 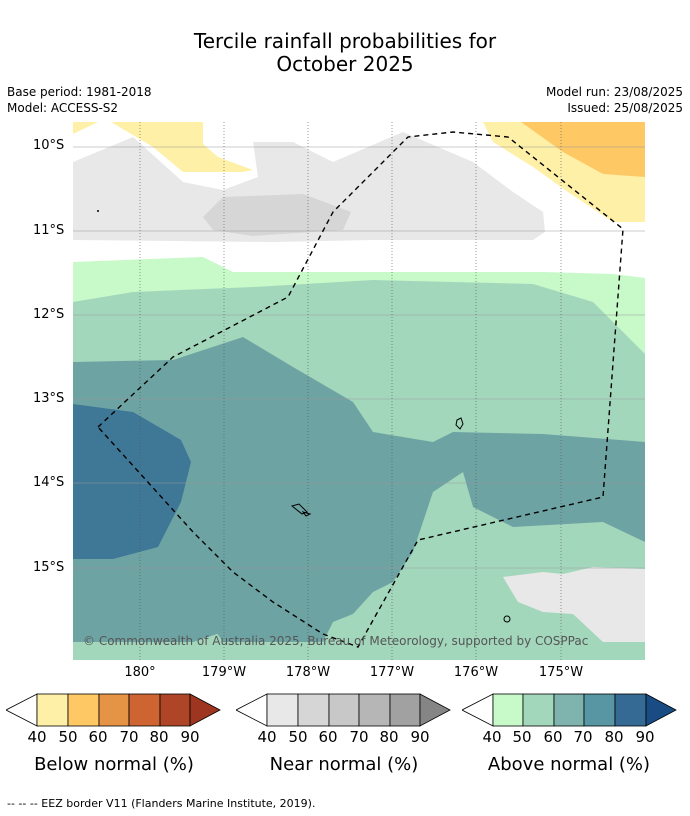 What do you see at coordinates (79, 100) in the screenshot?
I see `meta-left: Base period: 1981-2018 Model: ACCESS-S2` at bounding box center [79, 100].